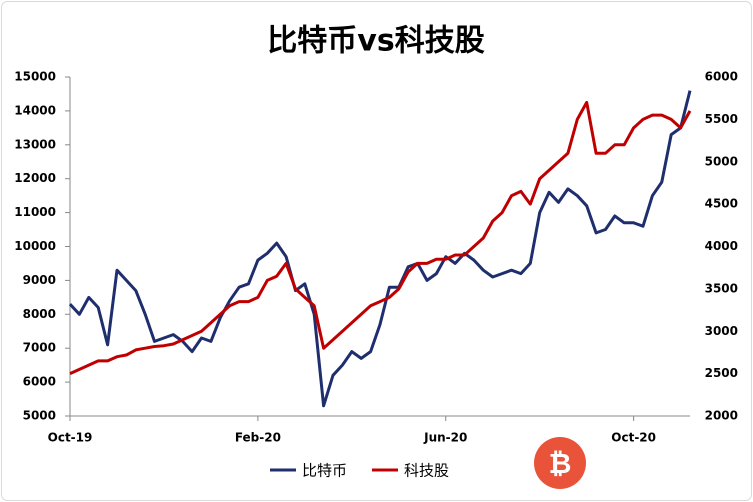 This screenshot has width=753, height=502. Describe the element at coordinates (39, 382) in the screenshot. I see `y-tick-label: 6000` at that location.